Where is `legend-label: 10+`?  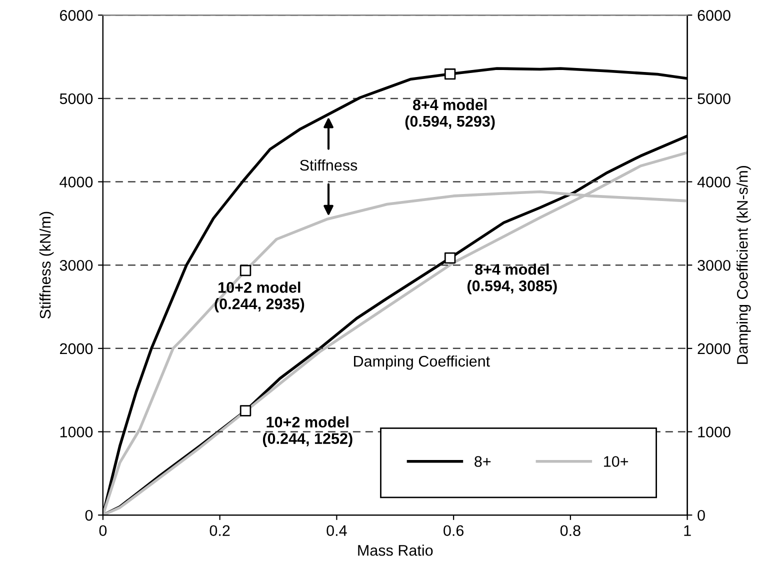 legend-label: 10+ is located at coordinates (616, 461).